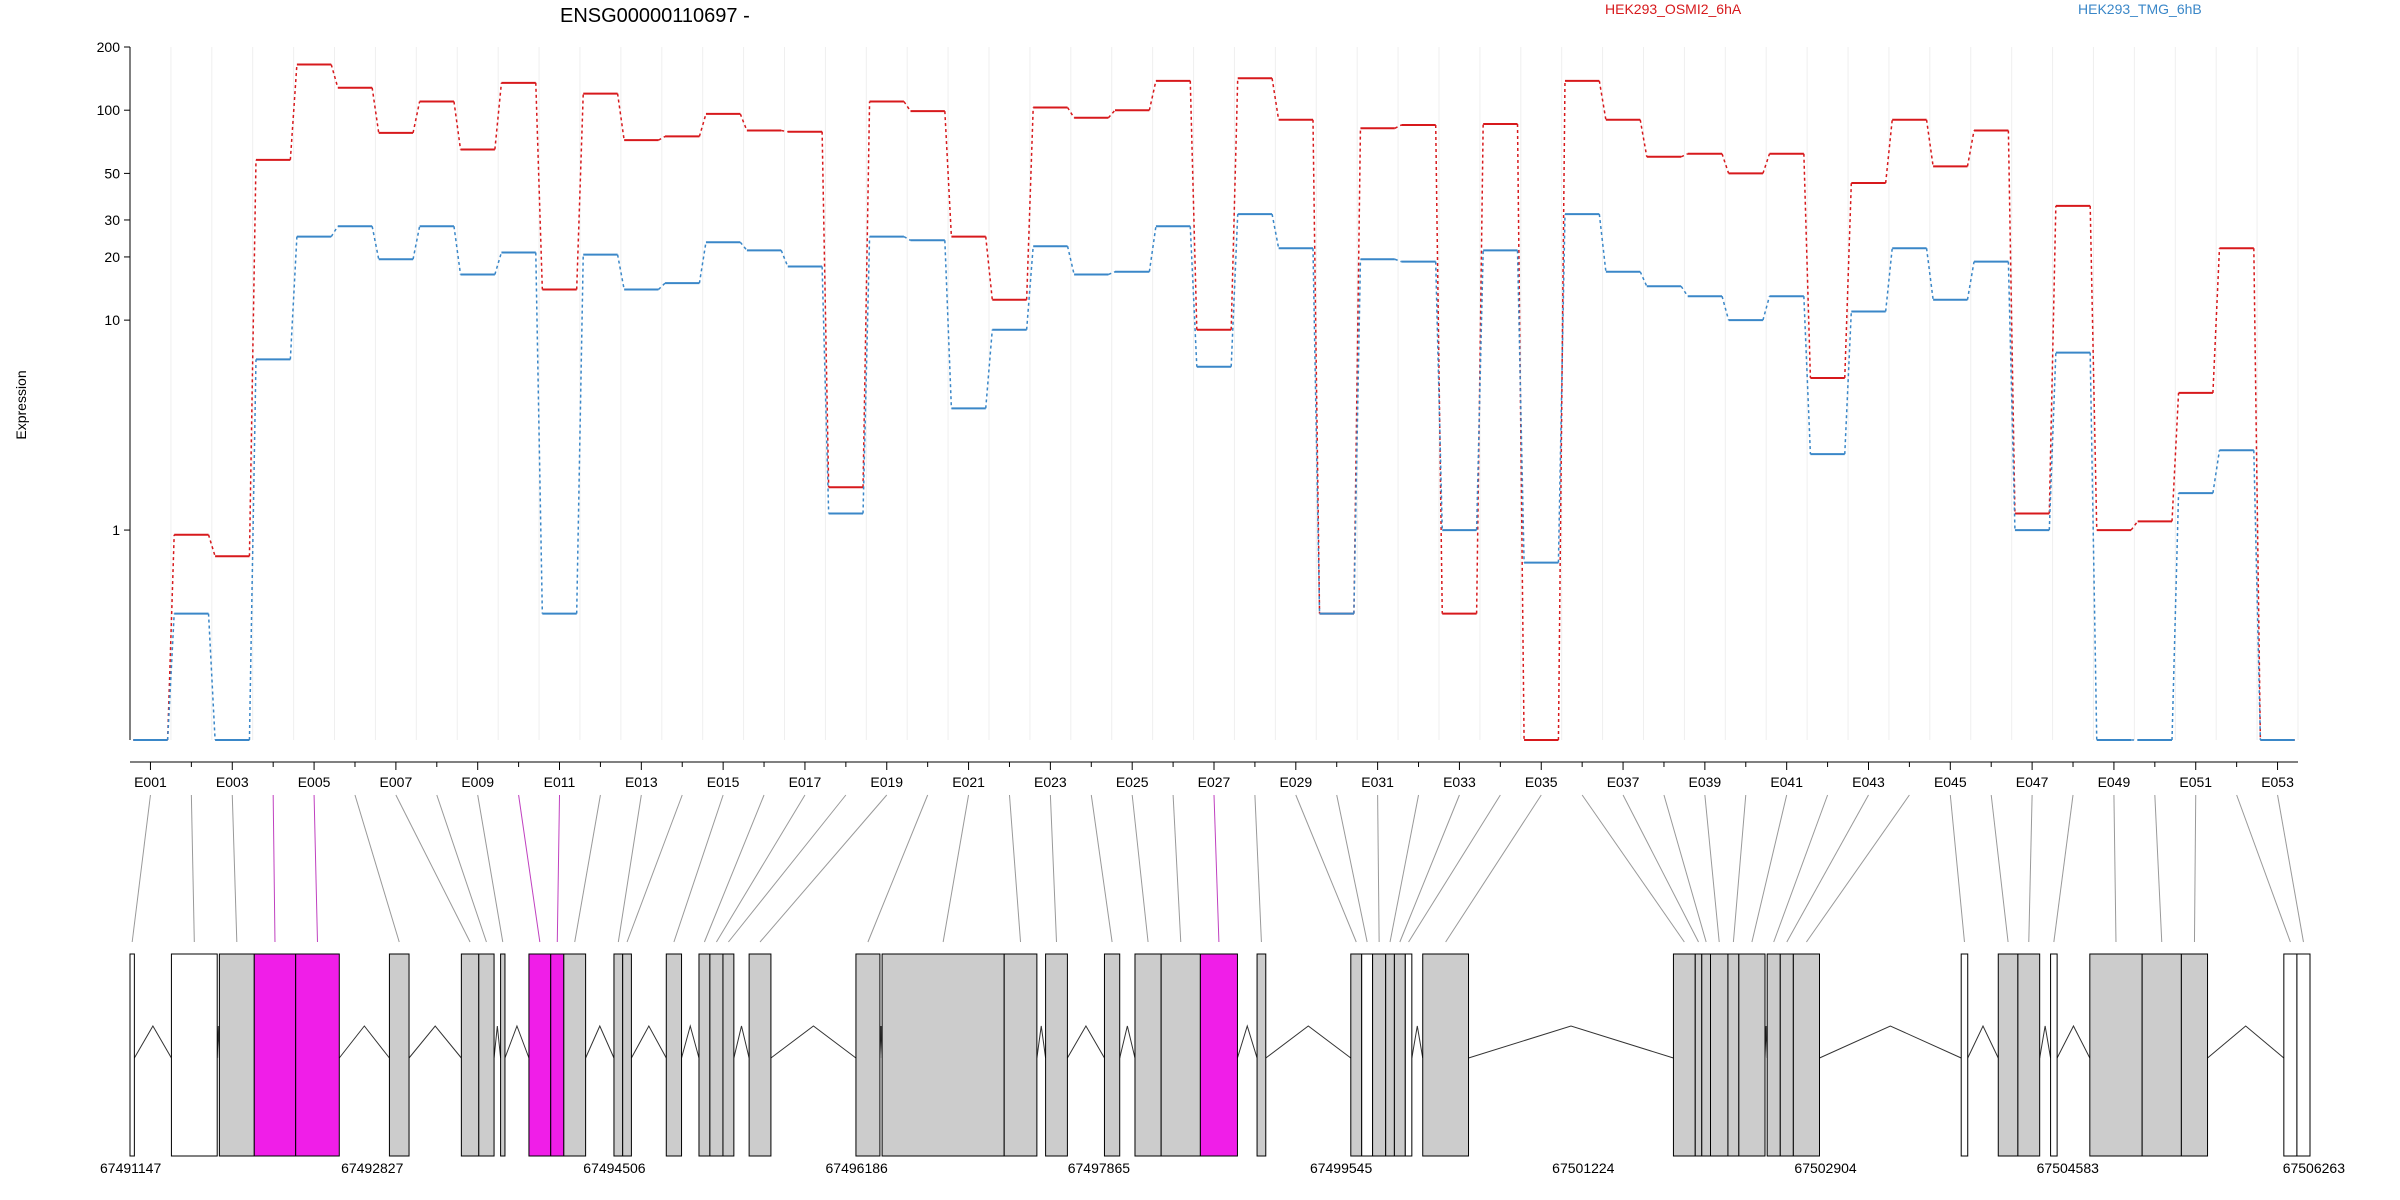 This screenshot has height=1200, width=2400. What do you see at coordinates (1827, 868) in the screenshot?
I see `connector-E043` at bounding box center [1827, 868].